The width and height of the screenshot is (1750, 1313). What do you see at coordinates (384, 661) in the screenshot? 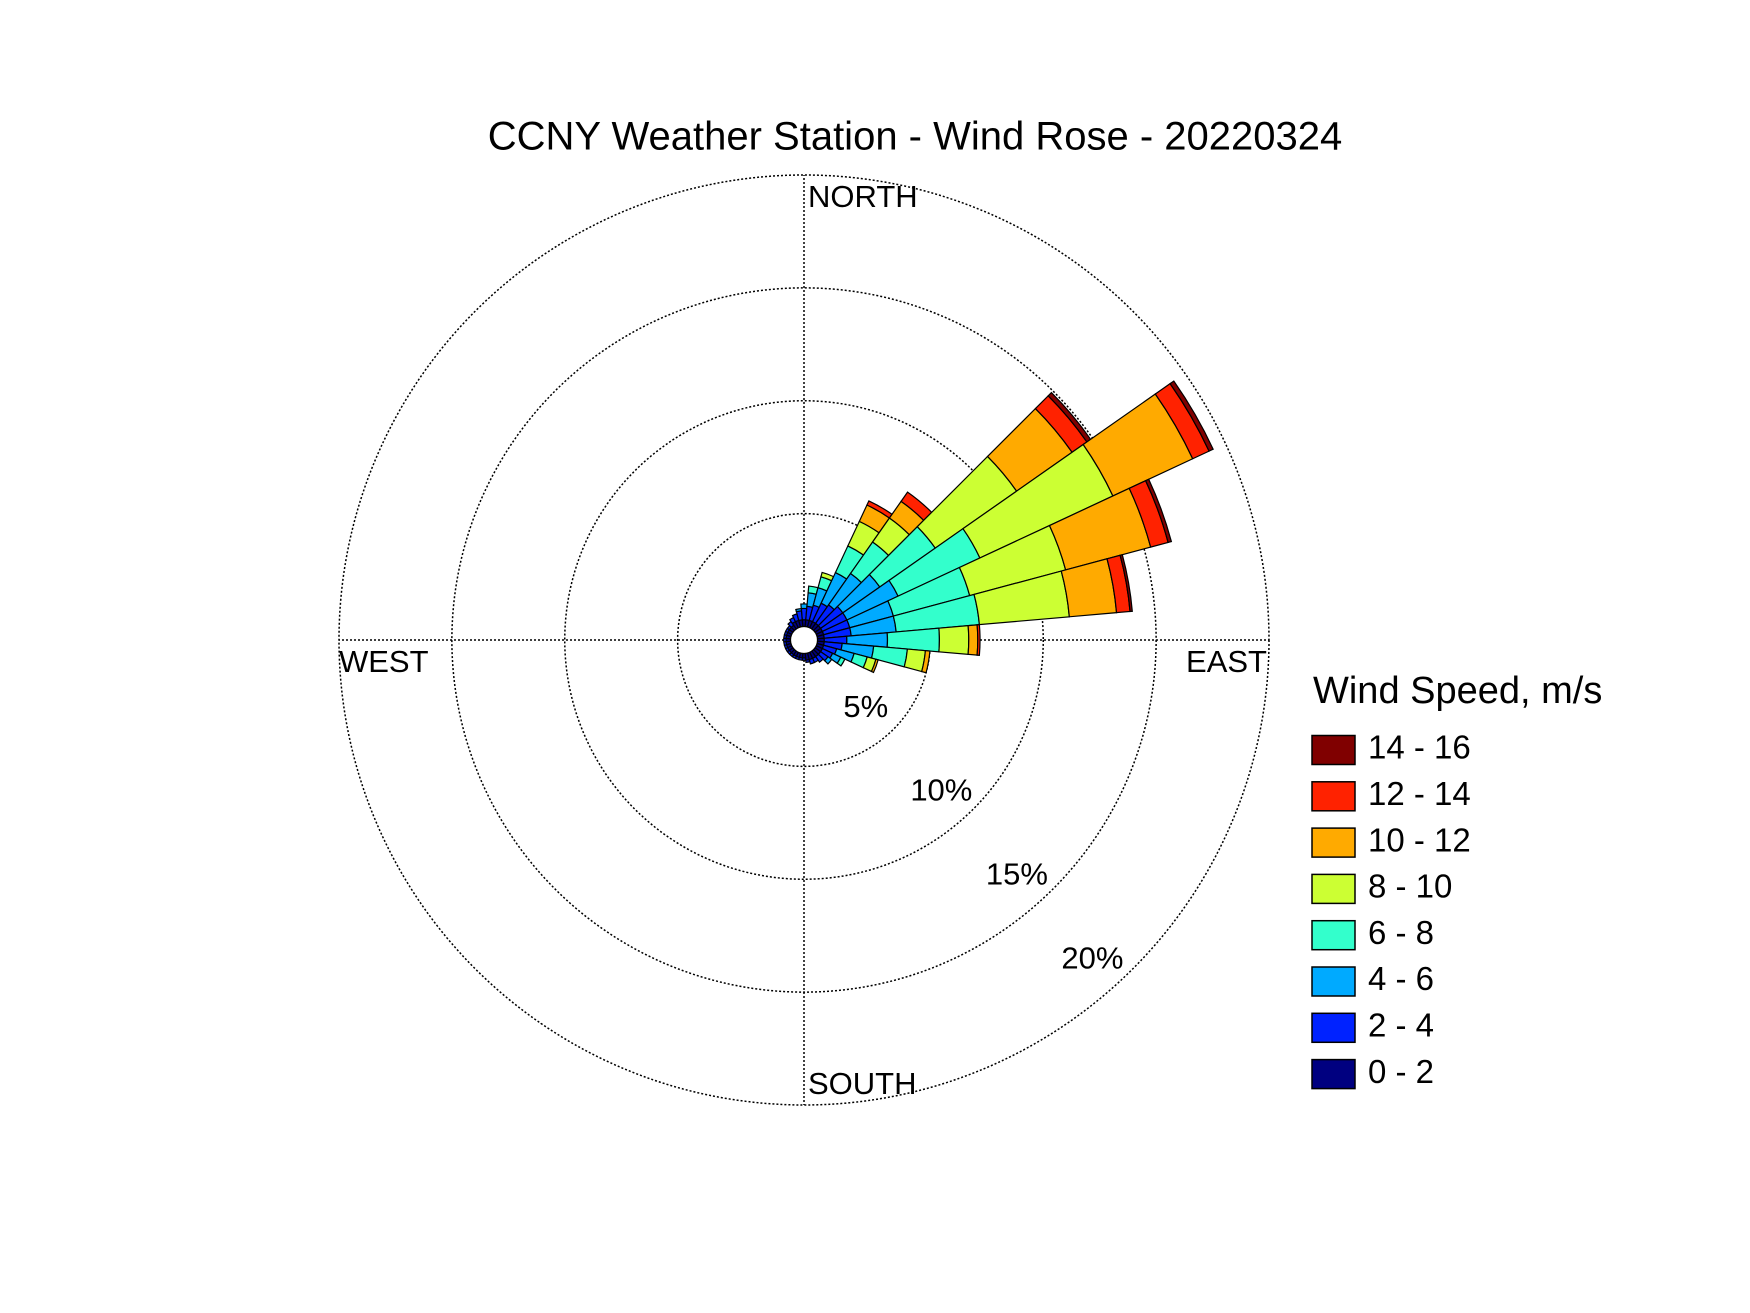
I see `direction-label: WEST` at bounding box center [384, 661].